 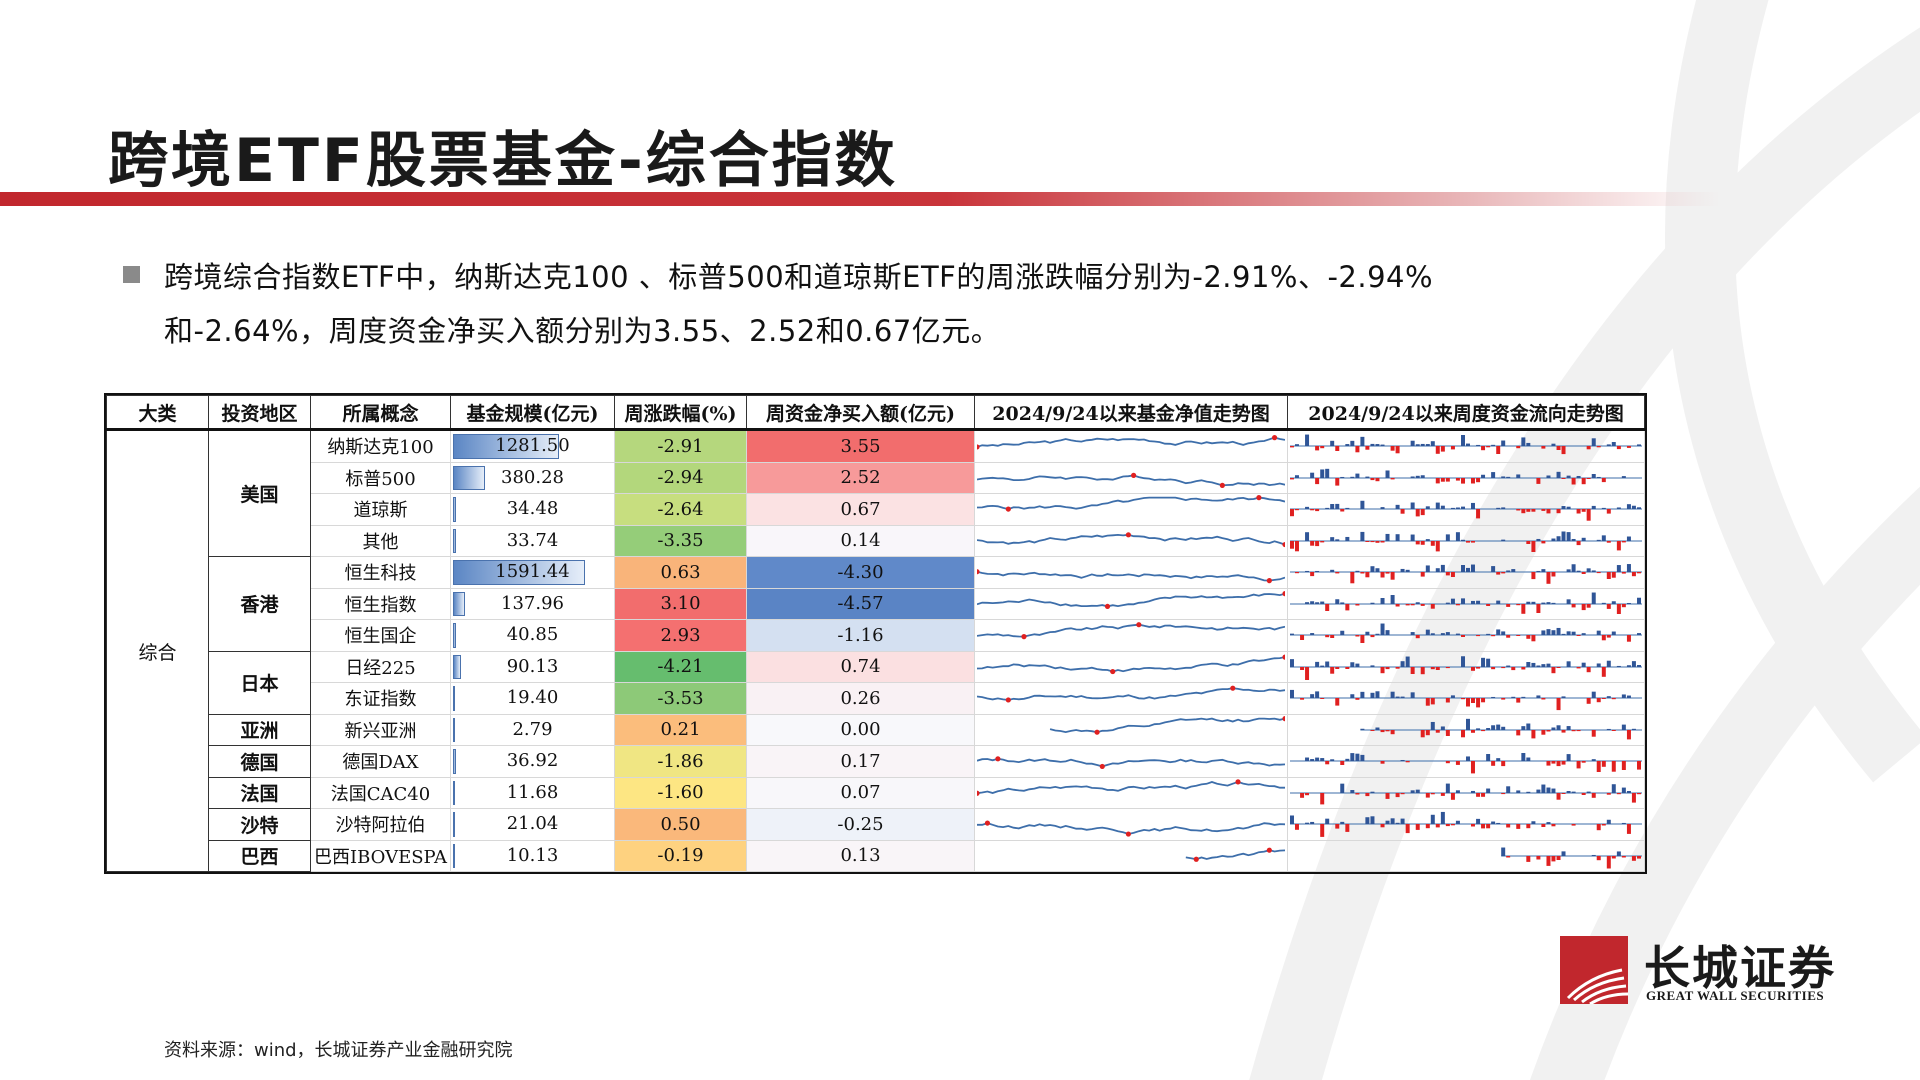 What do you see at coordinates (380, 540) in the screenshot?
I see `concept-cell: 其他` at bounding box center [380, 540].